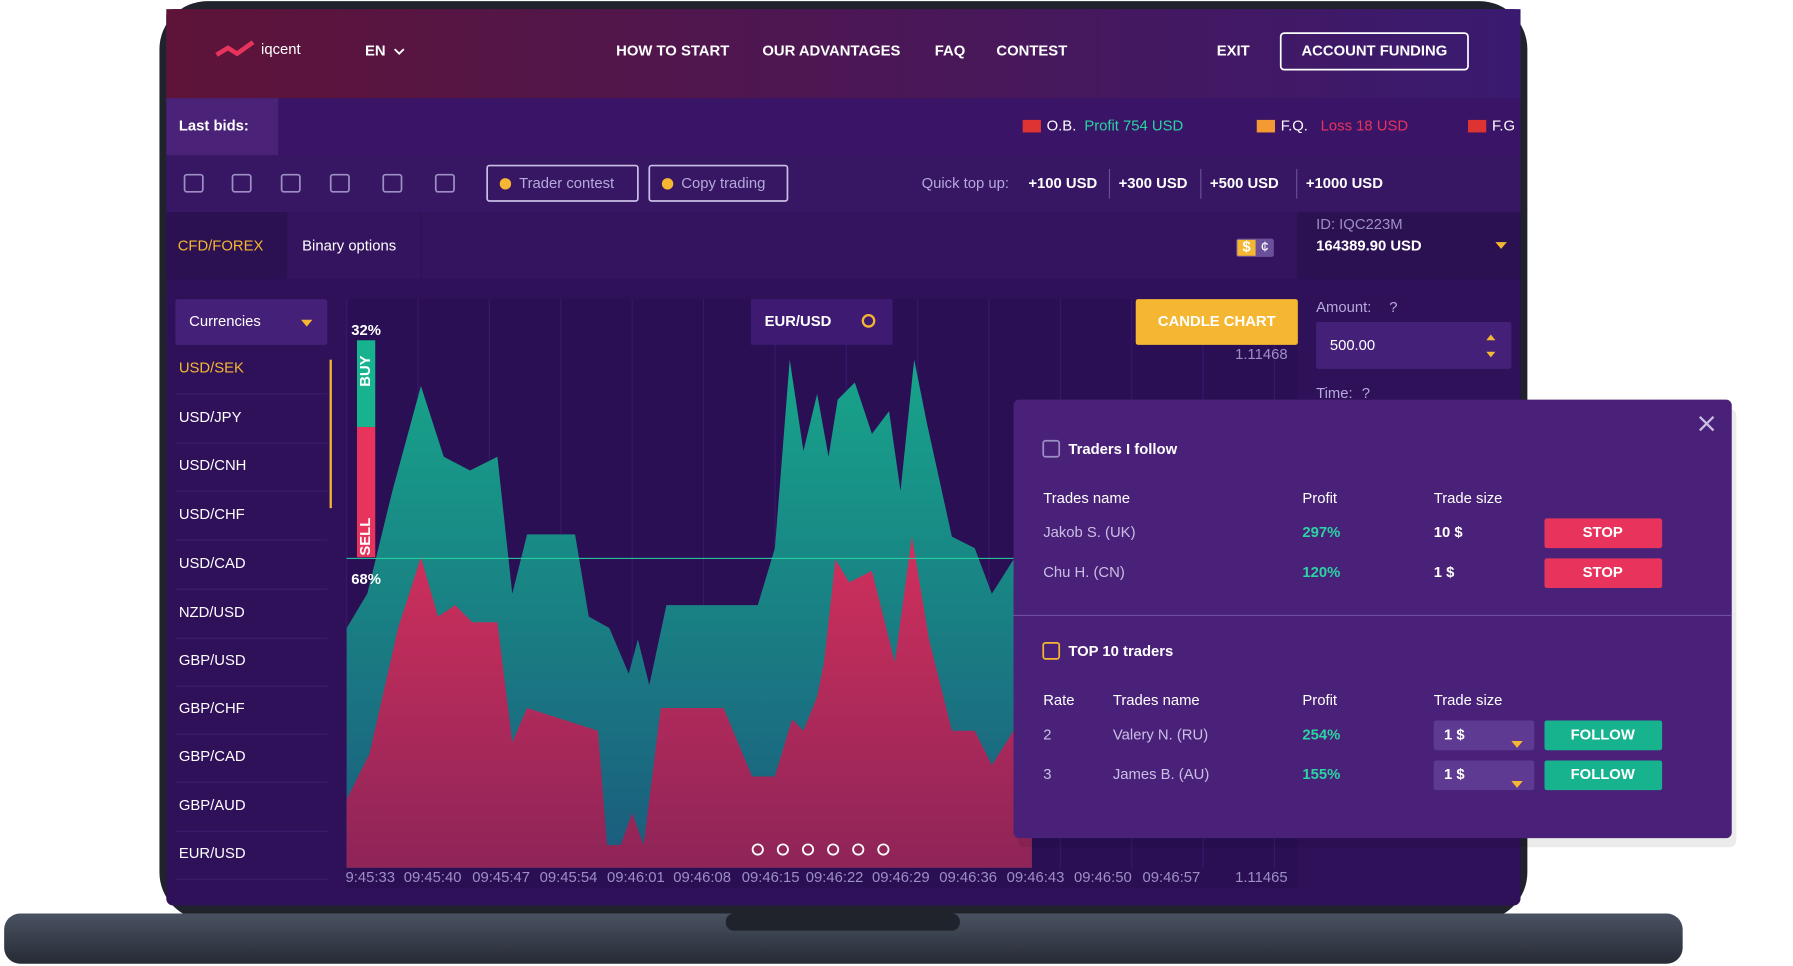  I want to click on pair-search, so click(821, 322).